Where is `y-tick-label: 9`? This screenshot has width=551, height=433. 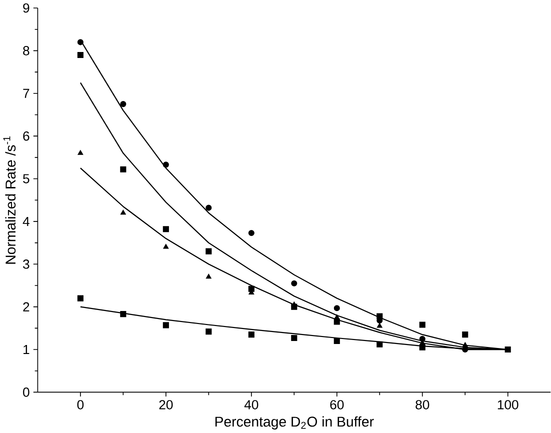 y-tick-label: 9 is located at coordinates (26, 8).